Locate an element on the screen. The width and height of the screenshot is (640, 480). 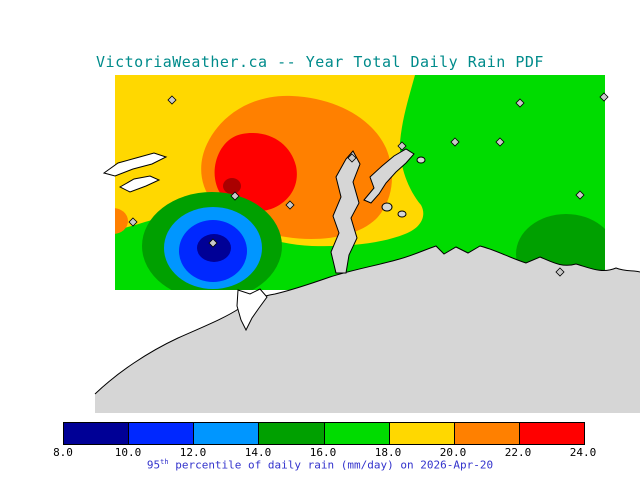
colorbar-tick-label: 18.0 is located at coordinates (388, 452).